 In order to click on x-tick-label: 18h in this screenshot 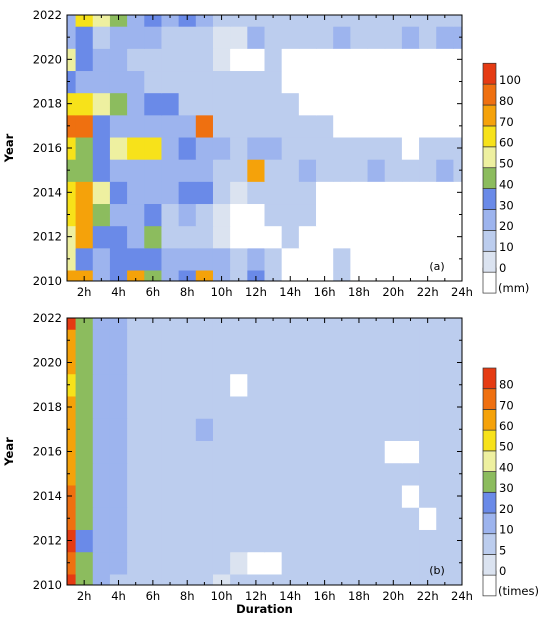, I will do `click(359, 596)`.